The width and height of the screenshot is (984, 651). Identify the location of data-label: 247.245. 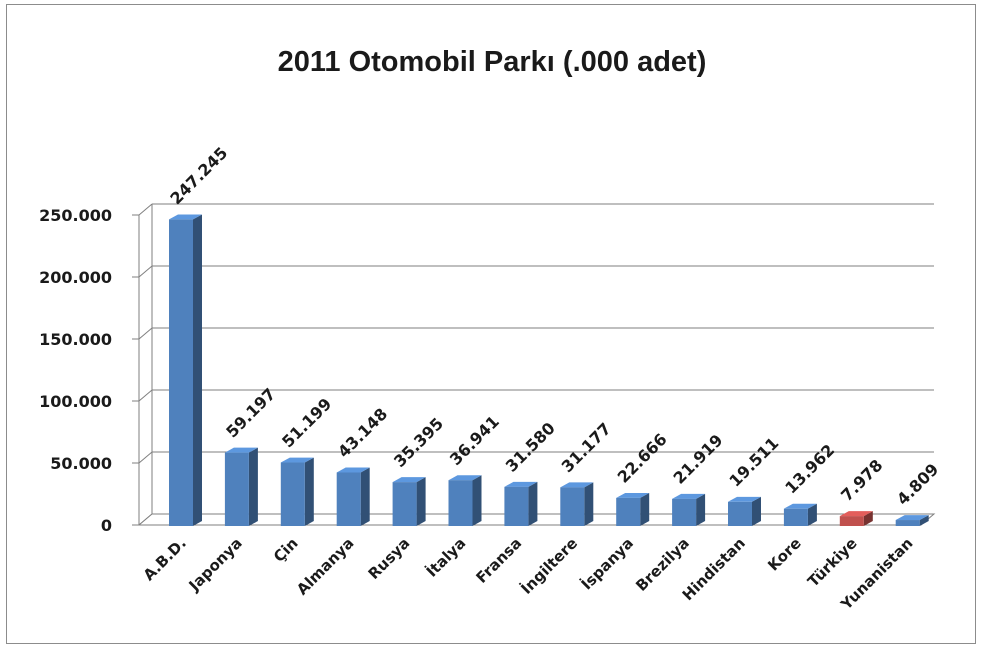
(198, 175).